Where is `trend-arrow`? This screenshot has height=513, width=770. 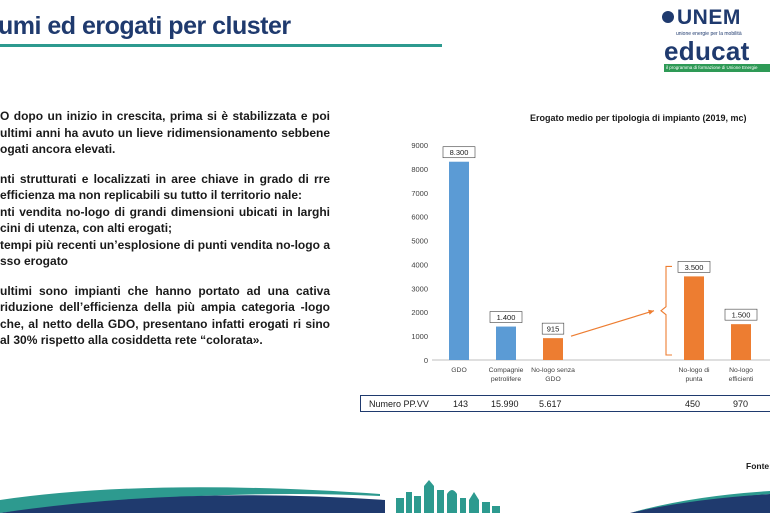
trend-arrow is located at coordinates (612, 323).